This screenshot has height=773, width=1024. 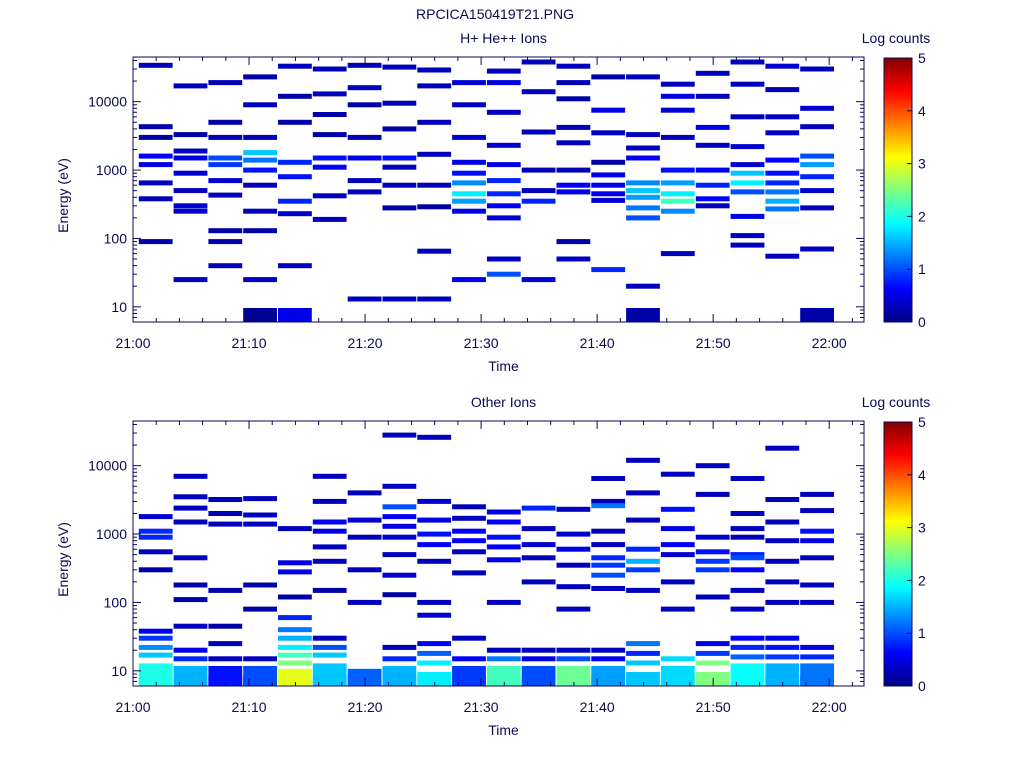 I want to click on colorbar-tick-label: 2, so click(x=922, y=216).